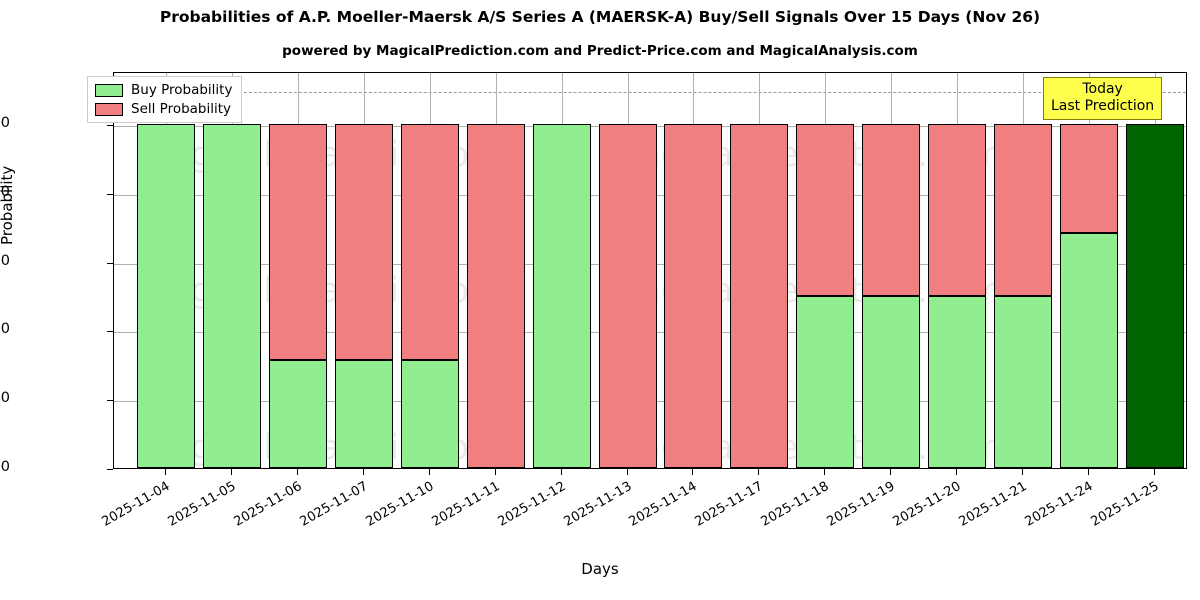  What do you see at coordinates (1155, 296) in the screenshot?
I see `bar-segment-today` at bounding box center [1155, 296].